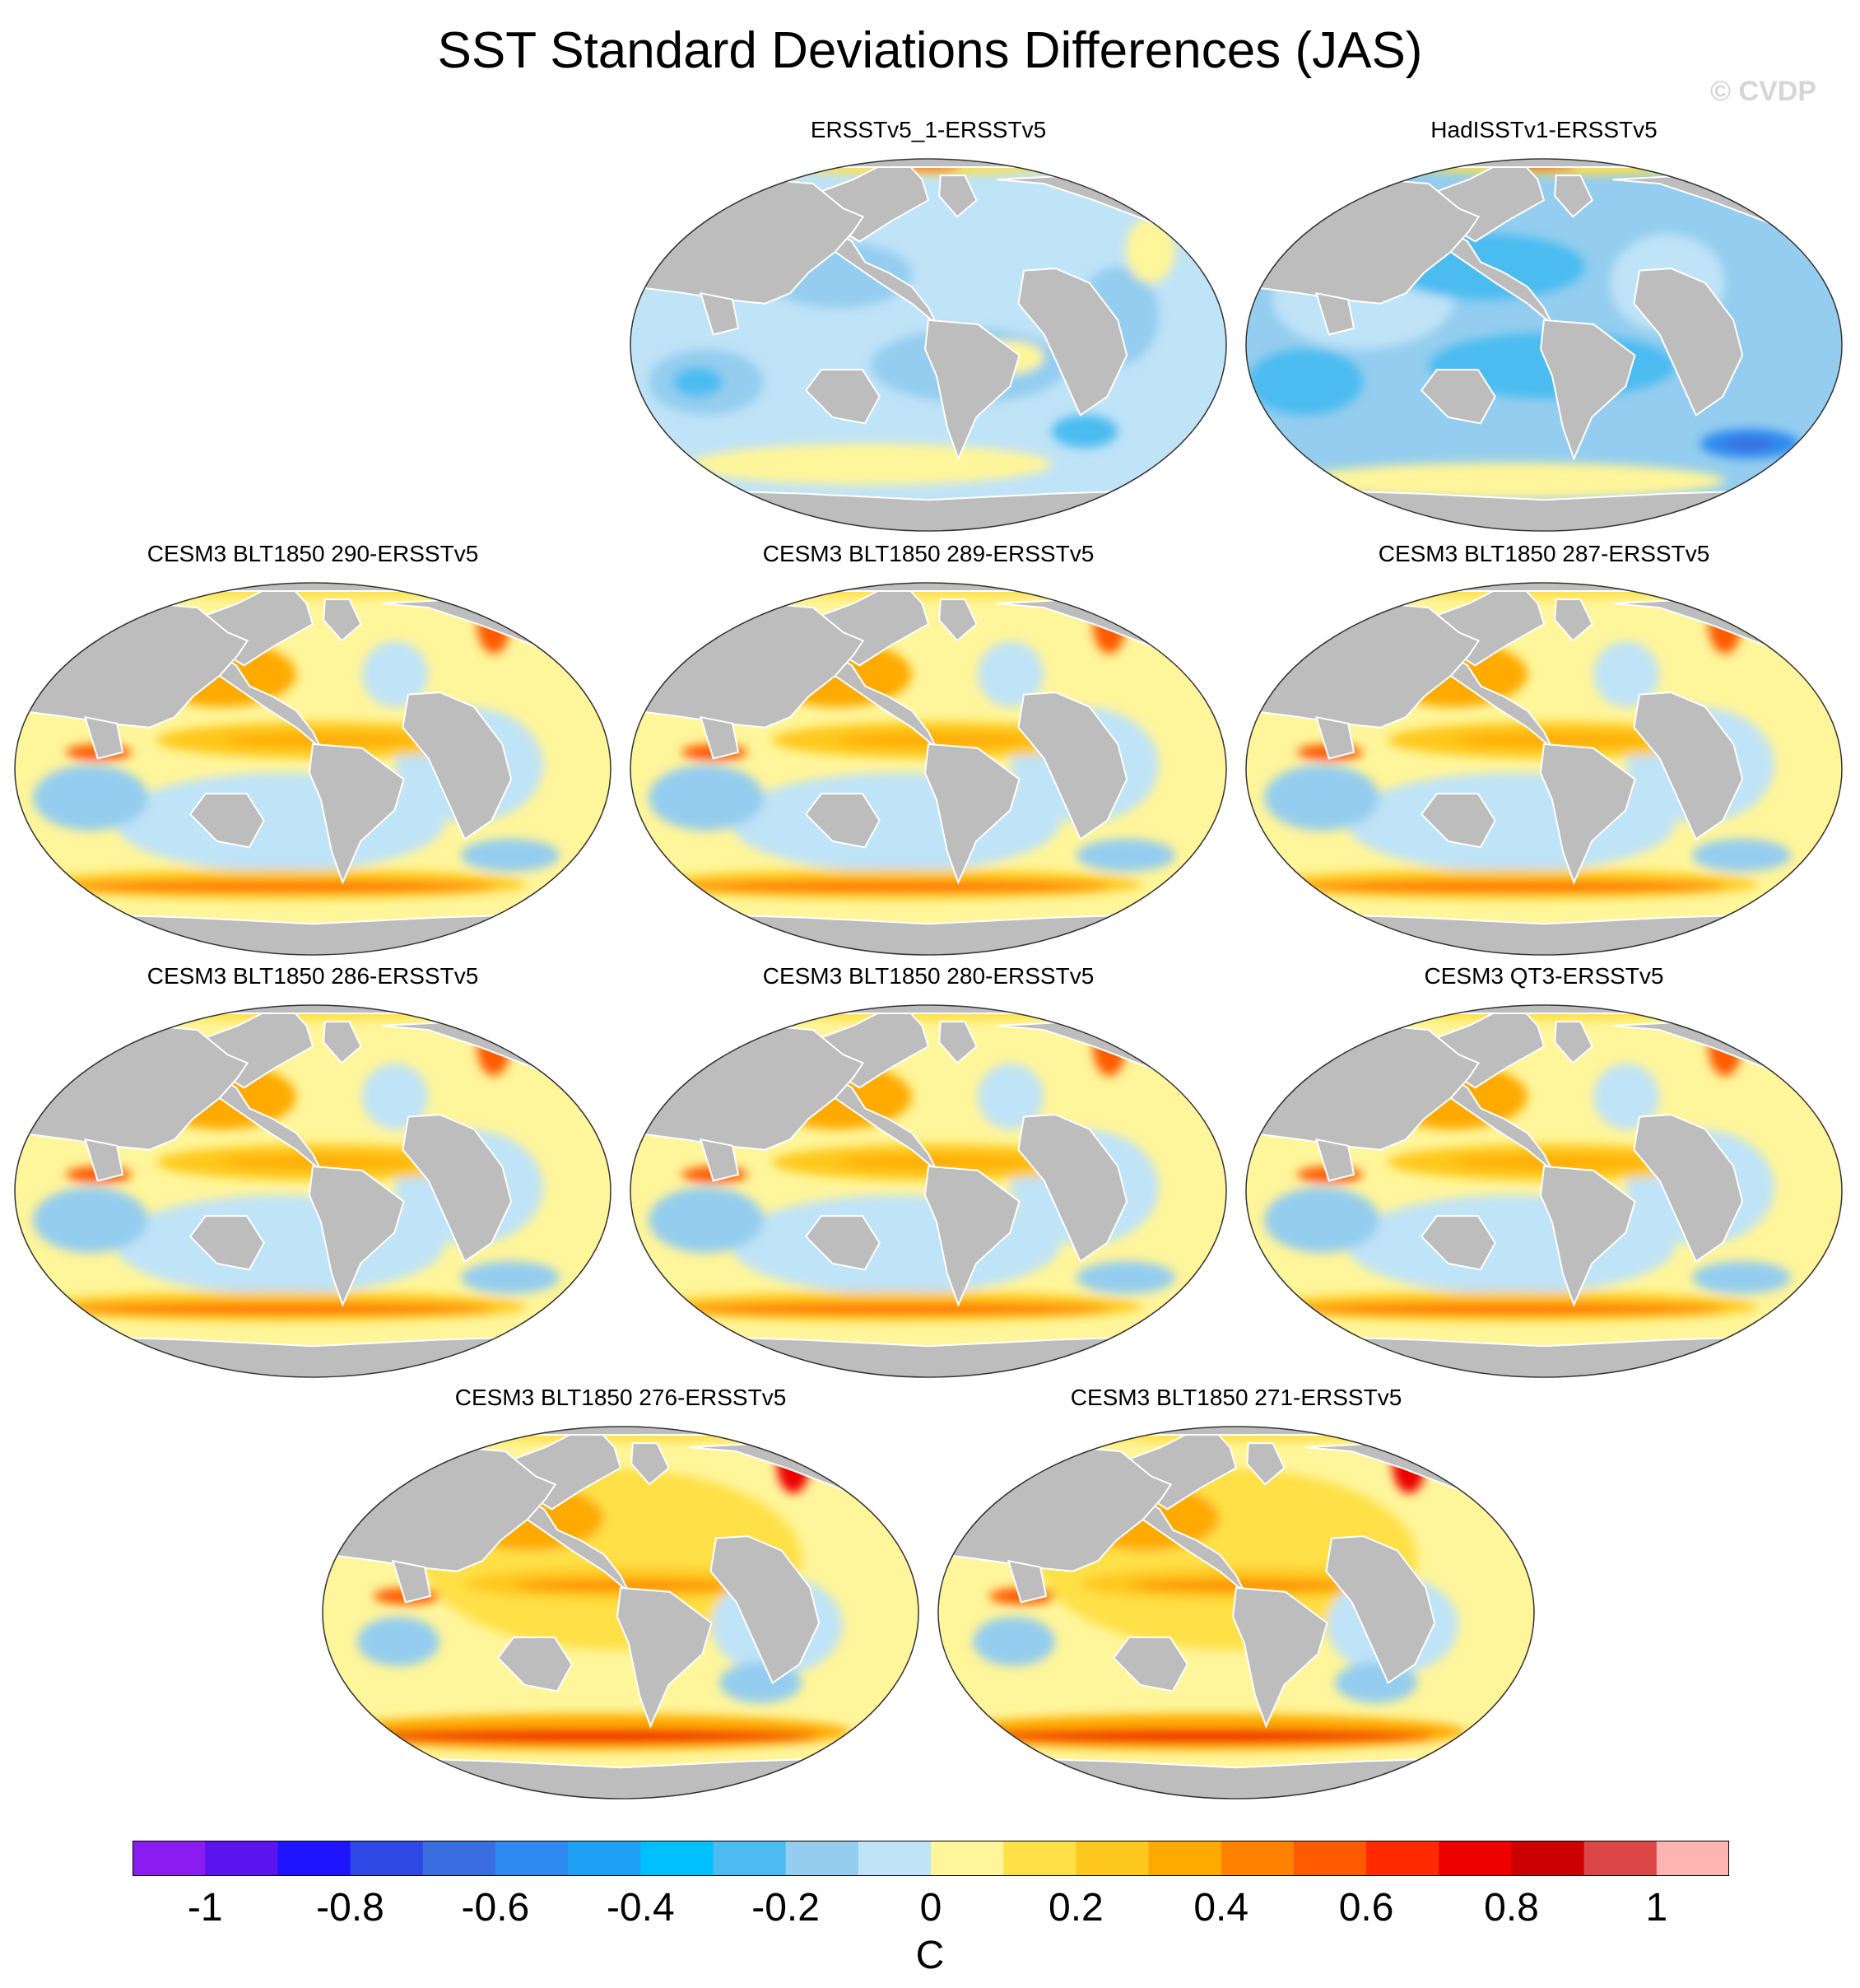 The width and height of the screenshot is (1860, 1988). What do you see at coordinates (640, 1908) in the screenshot?
I see `colorbar-tick-label: -0.4` at bounding box center [640, 1908].